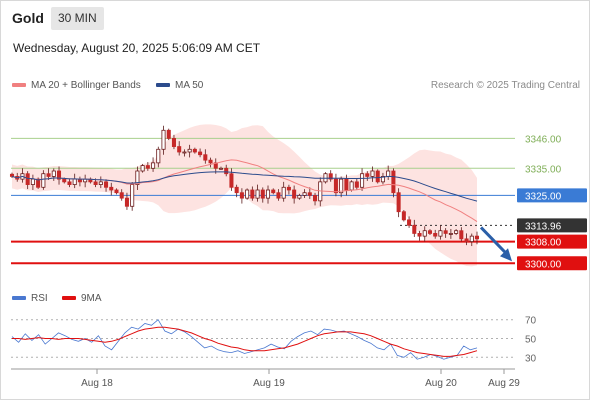 The width and height of the screenshot is (590, 400). Describe the element at coordinates (543, 226) in the screenshot. I see `level-label-3313-96: 3313.96` at that location.